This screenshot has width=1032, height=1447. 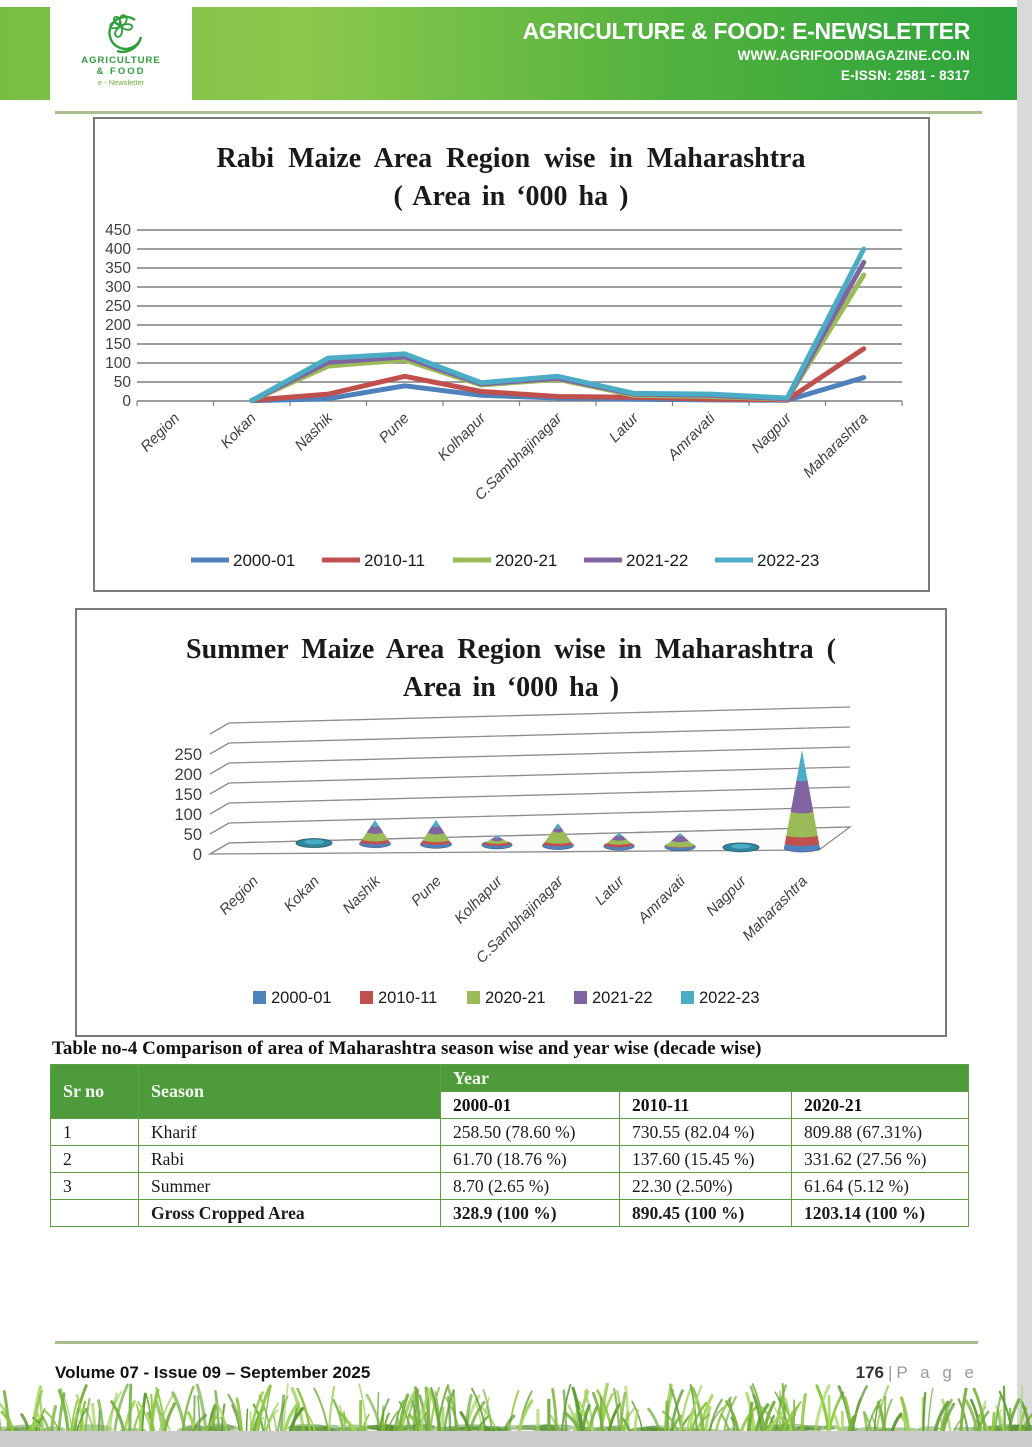 What do you see at coordinates (530, 1159) in the screenshot?
I see `cell-value: 61.70 (18.76 %)` at bounding box center [530, 1159].